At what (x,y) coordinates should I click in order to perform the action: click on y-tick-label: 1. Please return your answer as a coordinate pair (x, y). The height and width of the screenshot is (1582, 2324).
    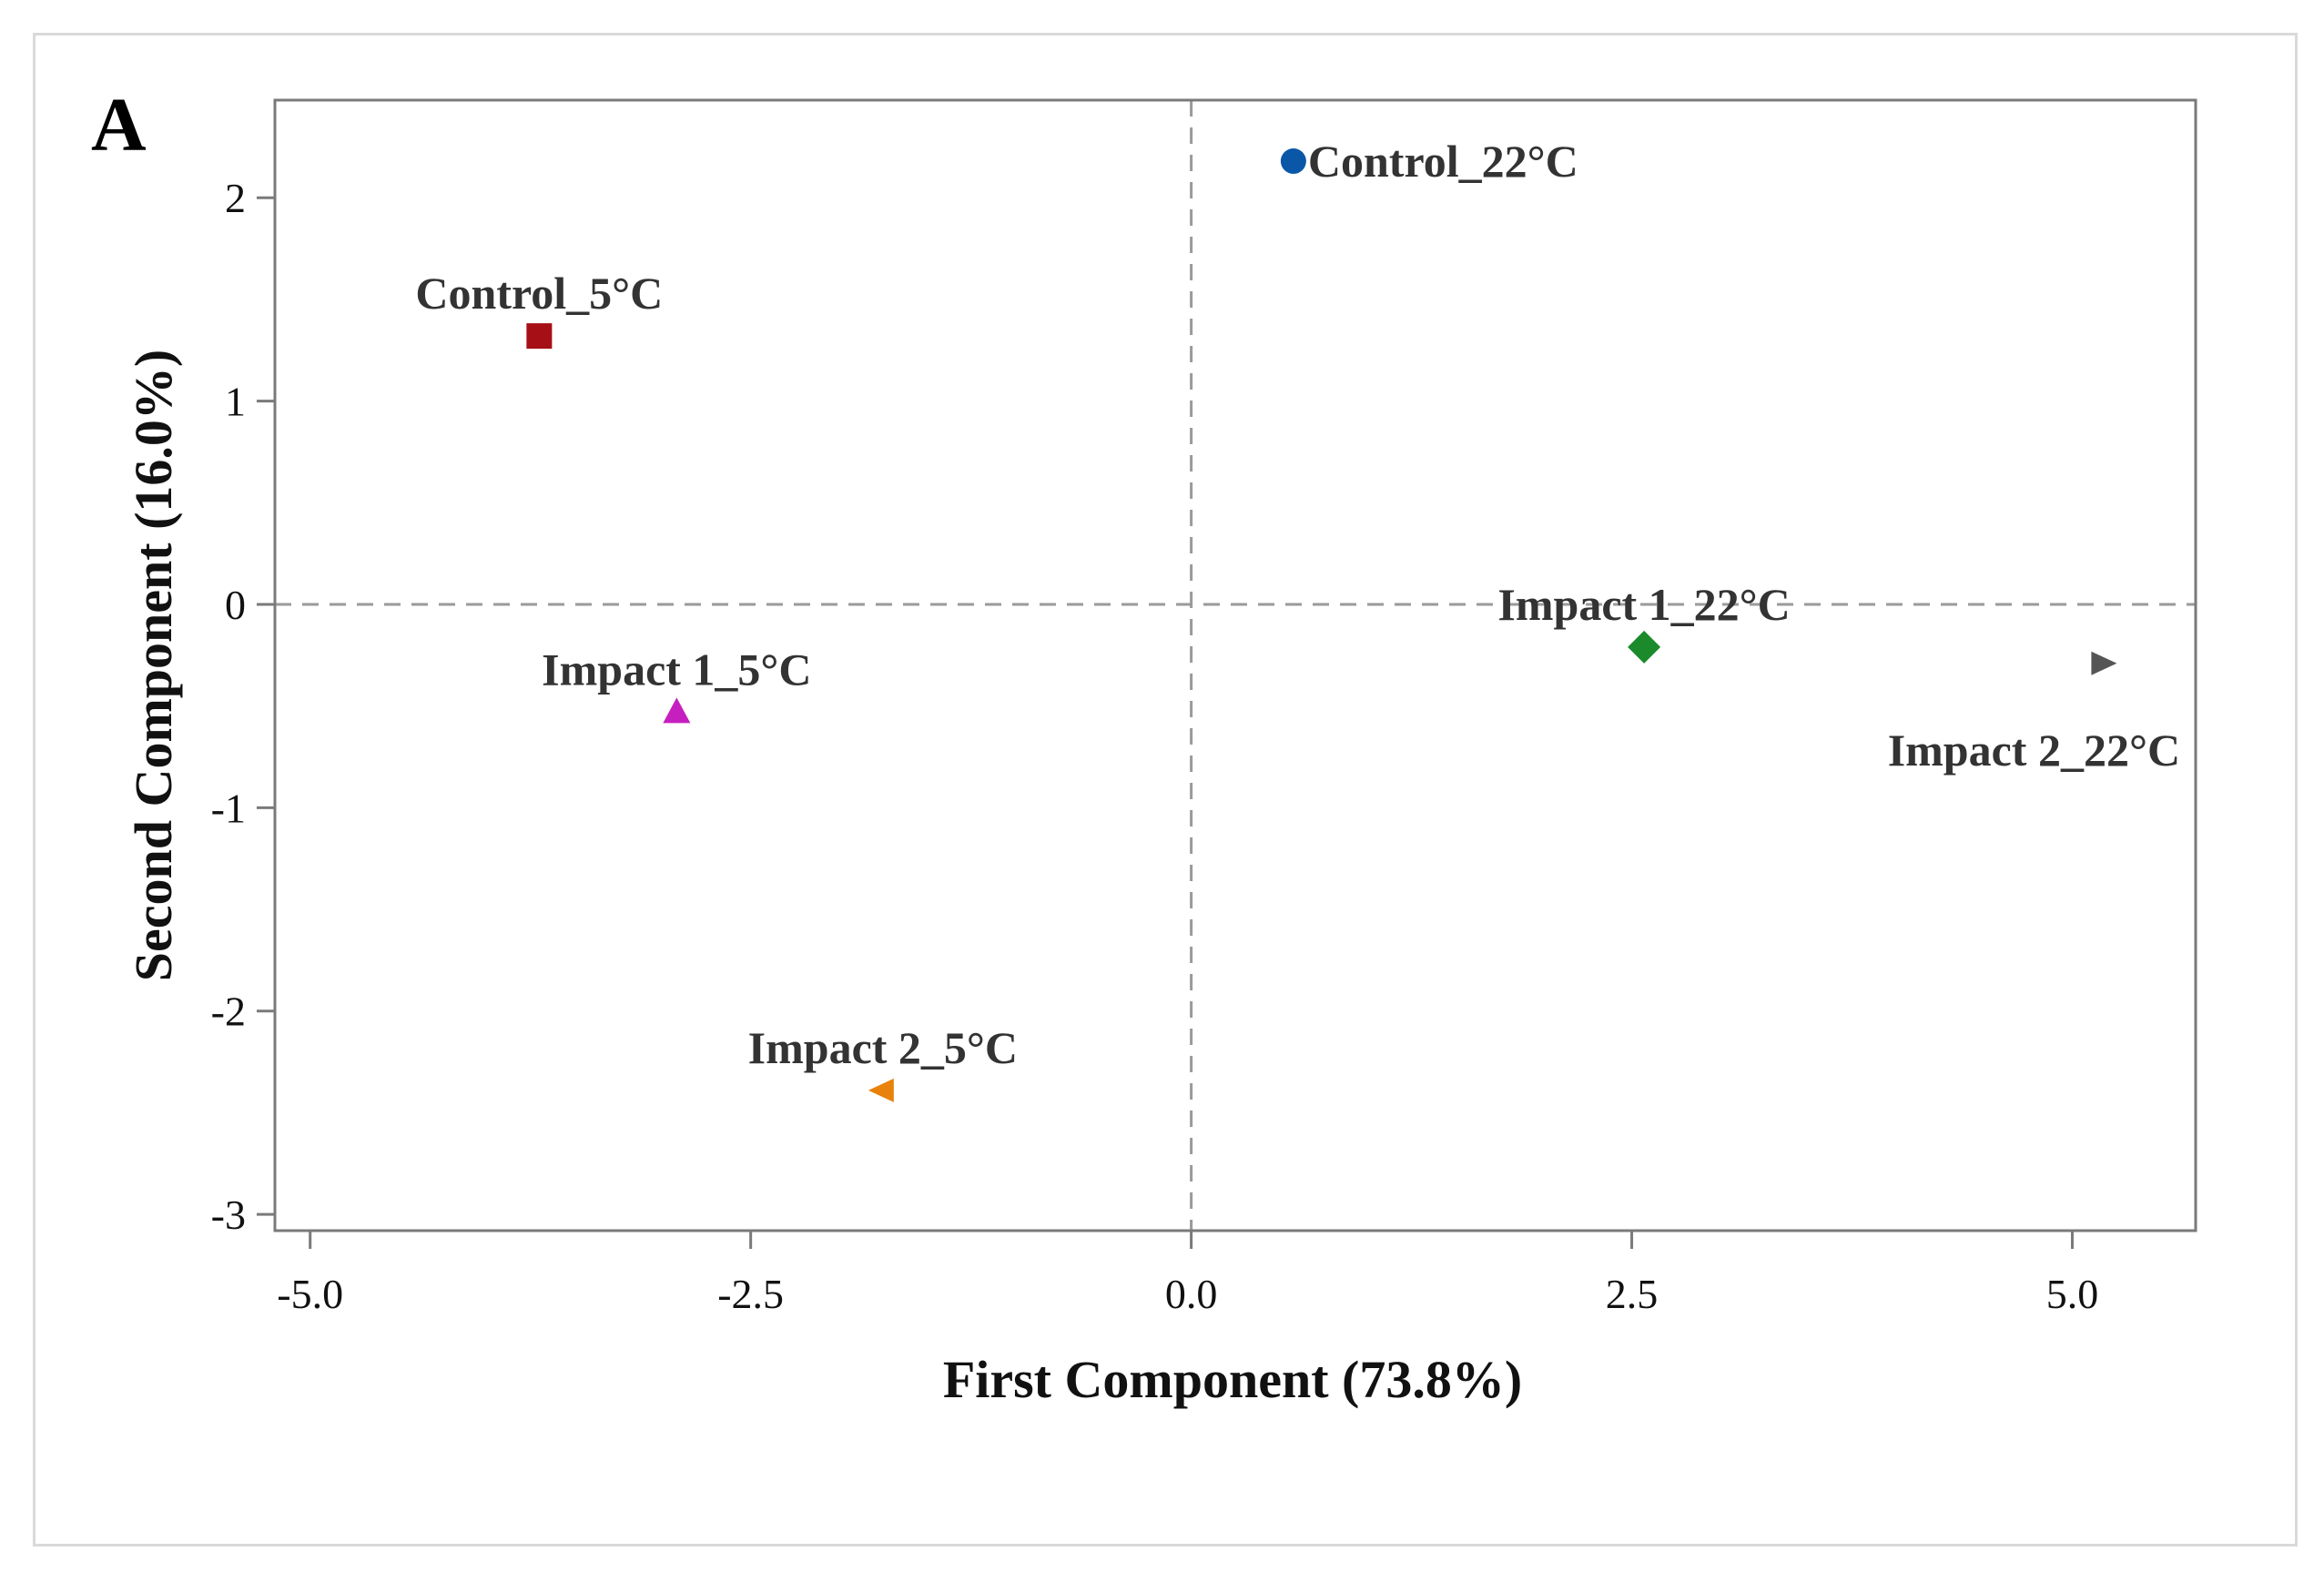
    Looking at the image, I should click on (236, 402).